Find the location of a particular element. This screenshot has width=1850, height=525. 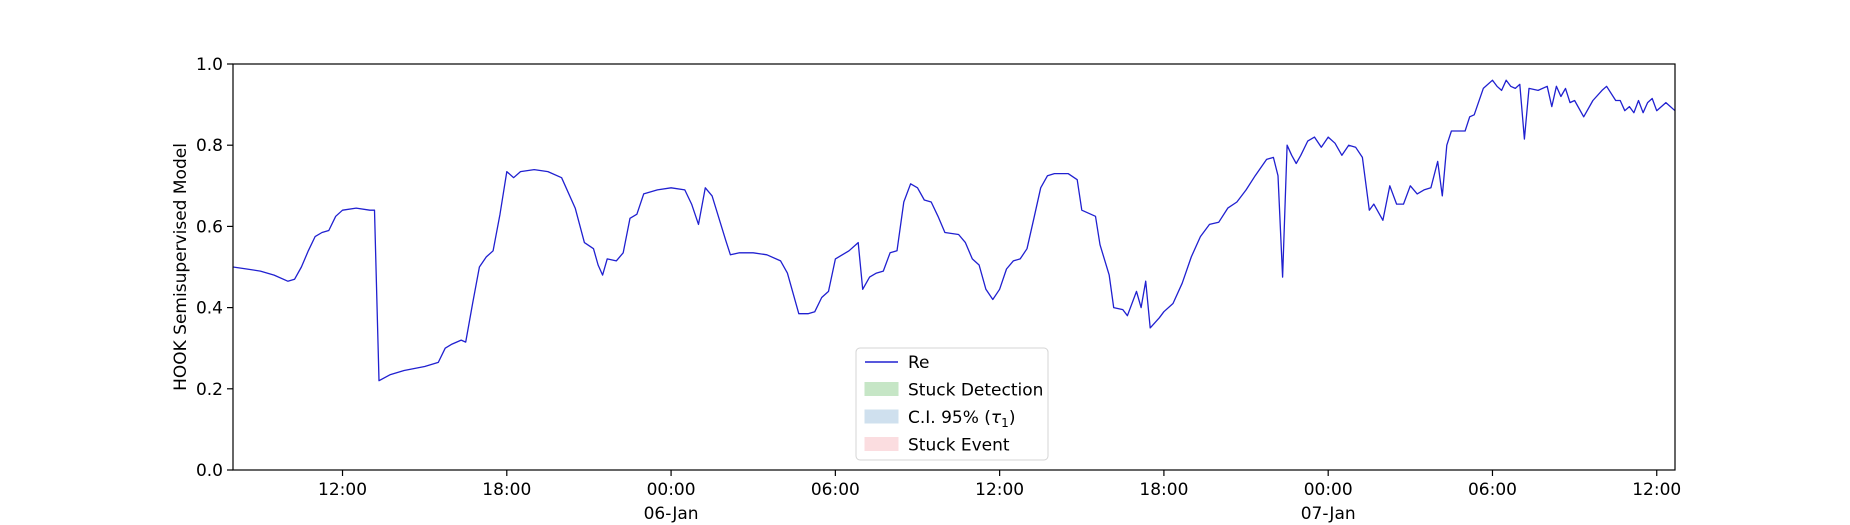

y-tick-label: 0.2 is located at coordinates (209, 390).